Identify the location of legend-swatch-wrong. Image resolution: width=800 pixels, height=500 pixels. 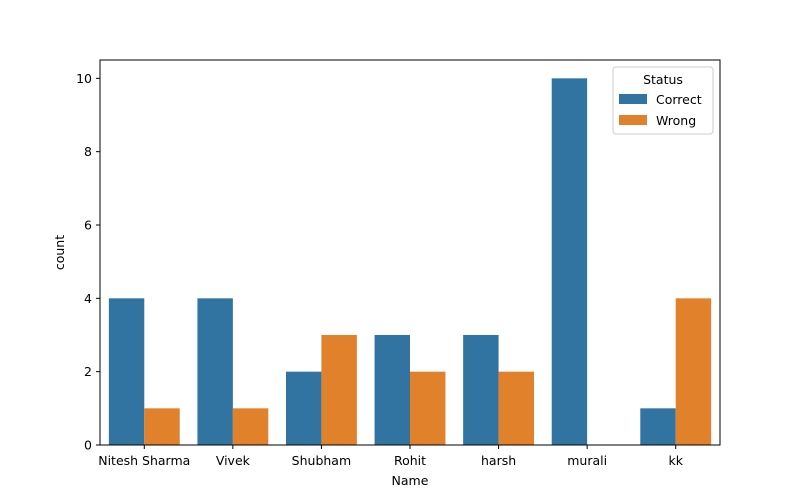
(633, 120).